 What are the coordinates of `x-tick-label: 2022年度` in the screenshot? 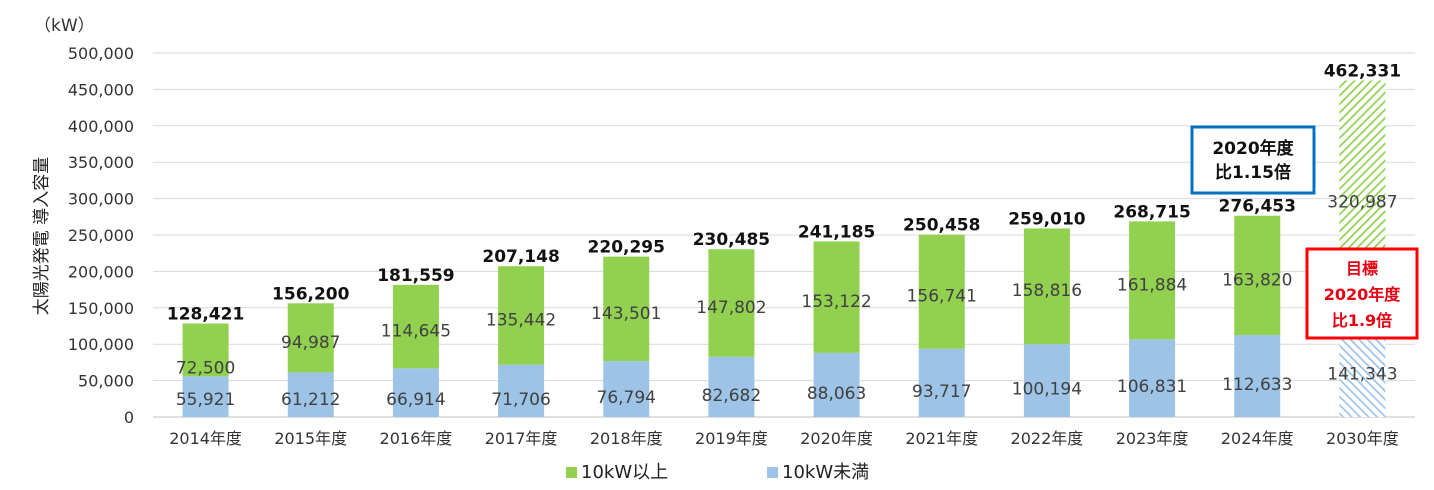 It's located at (1047, 438).